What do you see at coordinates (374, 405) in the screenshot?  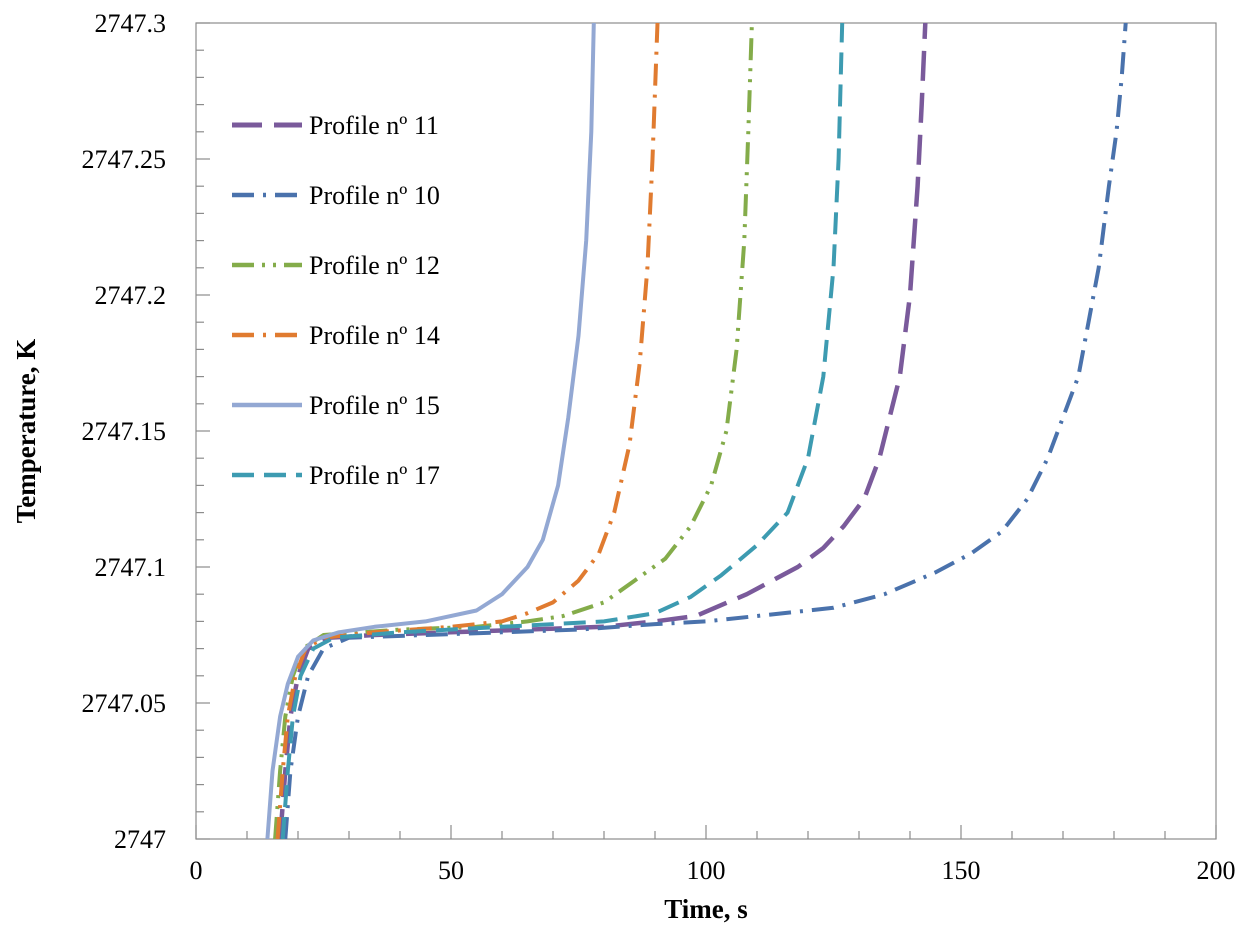 I see `legend-label: Profile nº 15` at bounding box center [374, 405].